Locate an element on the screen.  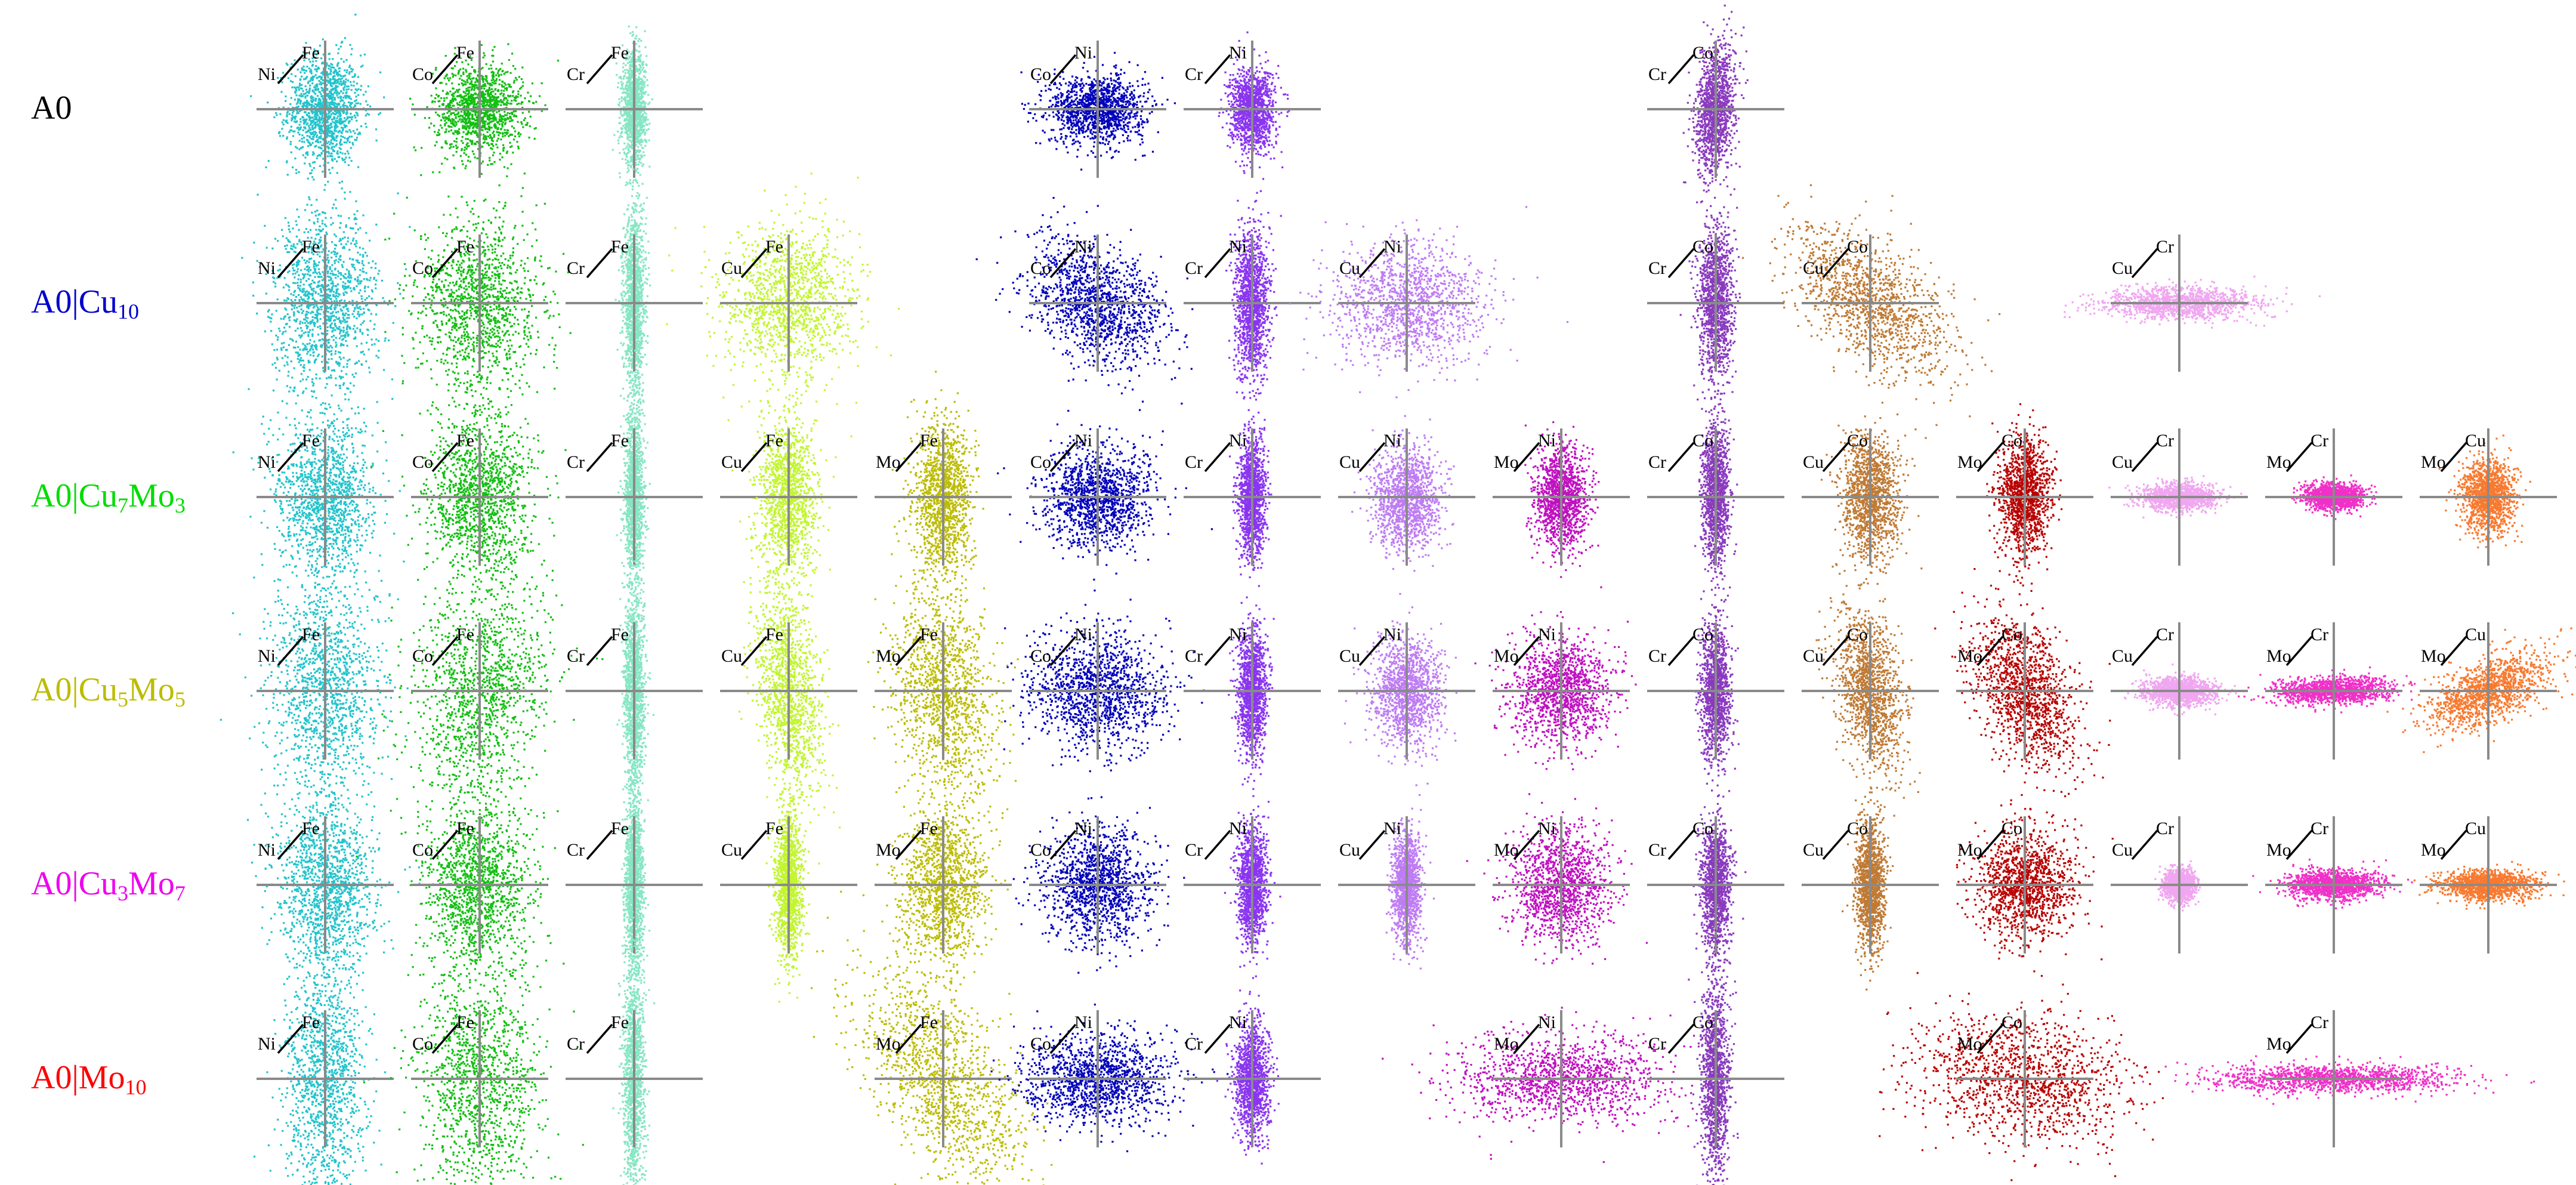
scatter-panel: NiFe is located at coordinates (322, 120).